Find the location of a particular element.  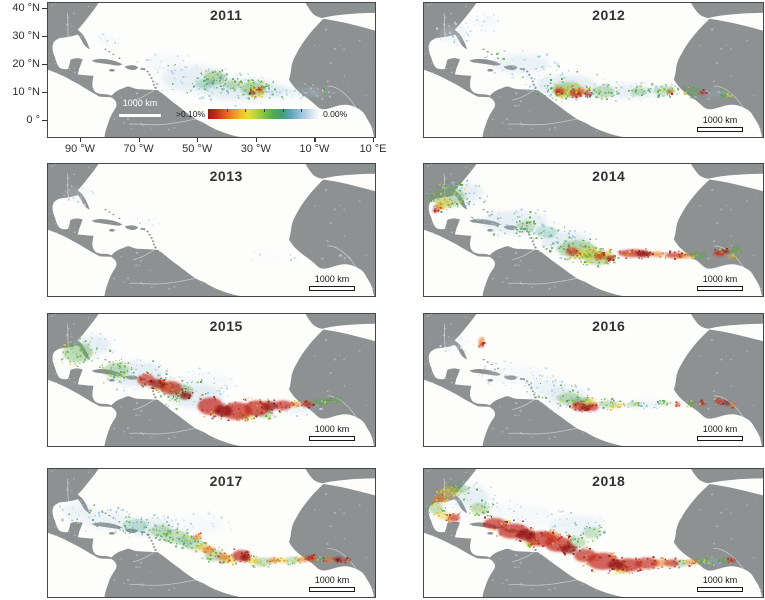

year-label: 2015 is located at coordinates (226, 326).